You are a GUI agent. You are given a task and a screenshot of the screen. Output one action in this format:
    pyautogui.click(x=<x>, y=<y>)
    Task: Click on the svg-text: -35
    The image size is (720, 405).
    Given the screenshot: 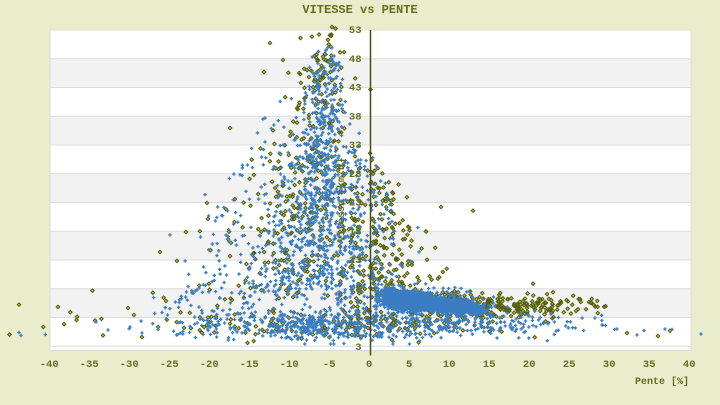 What is the action you would take?
    pyautogui.click(x=89, y=365)
    